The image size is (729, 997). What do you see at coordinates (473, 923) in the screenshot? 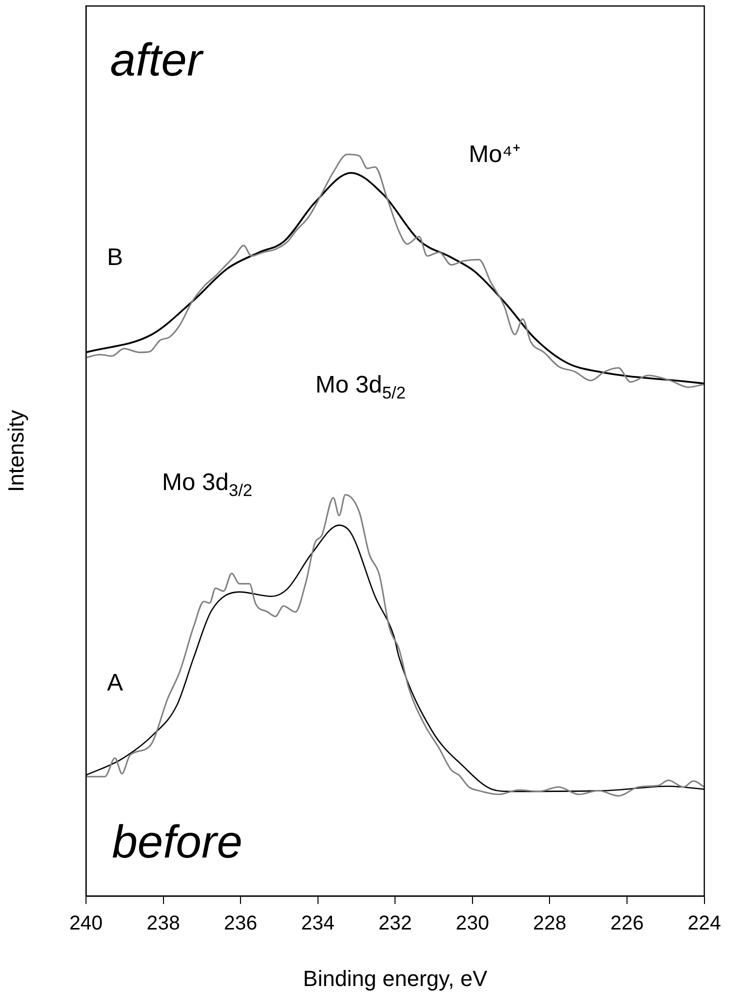
I see `x-tick-label: 230` at bounding box center [473, 923].